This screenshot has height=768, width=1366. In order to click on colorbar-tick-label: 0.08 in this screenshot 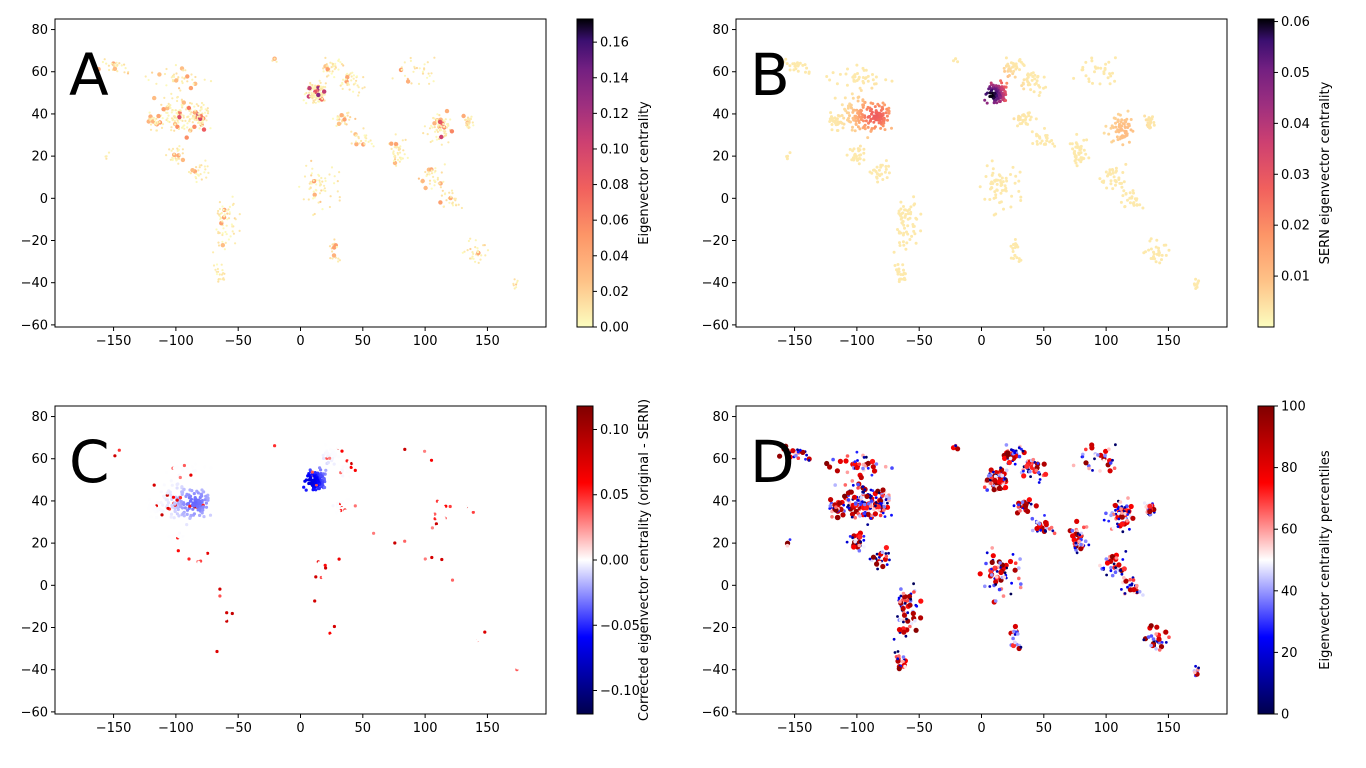, I will do `click(614, 185)`.